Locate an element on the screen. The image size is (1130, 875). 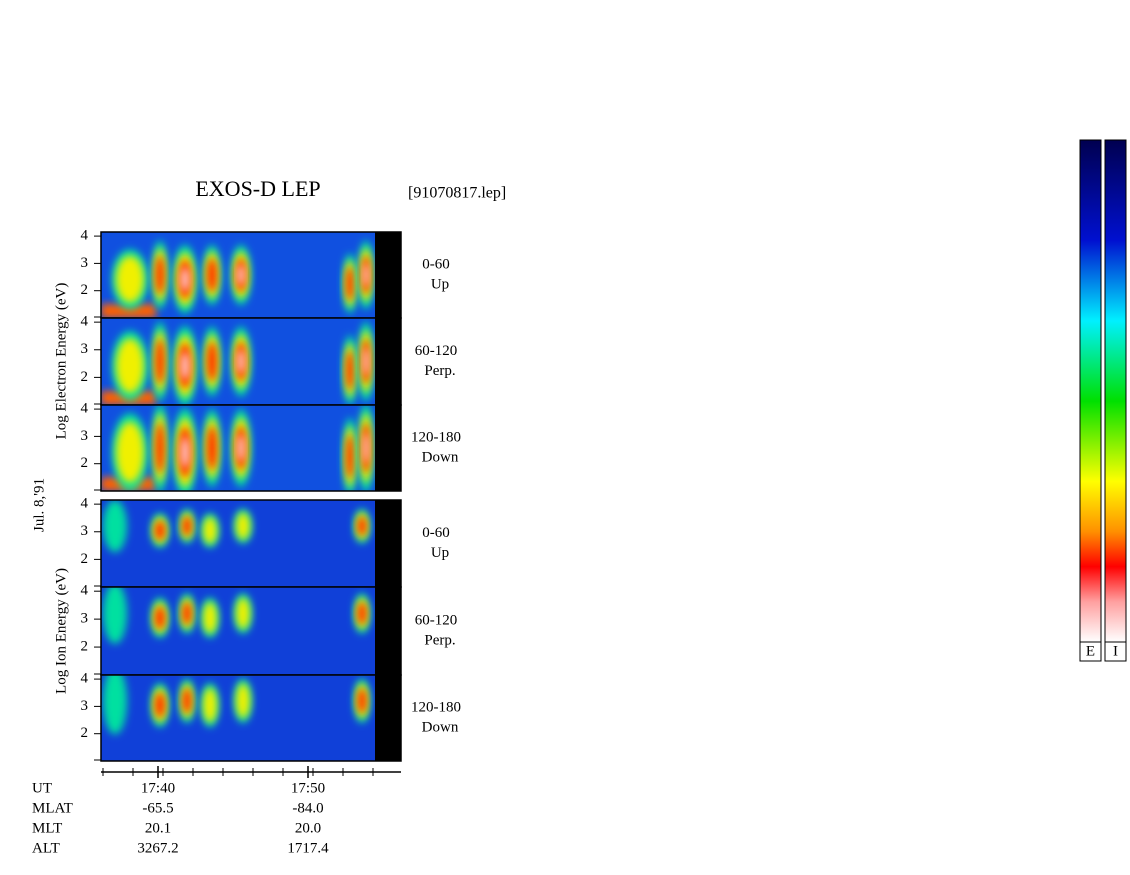
date: Jul. 8,'91 is located at coordinates (39, 505).